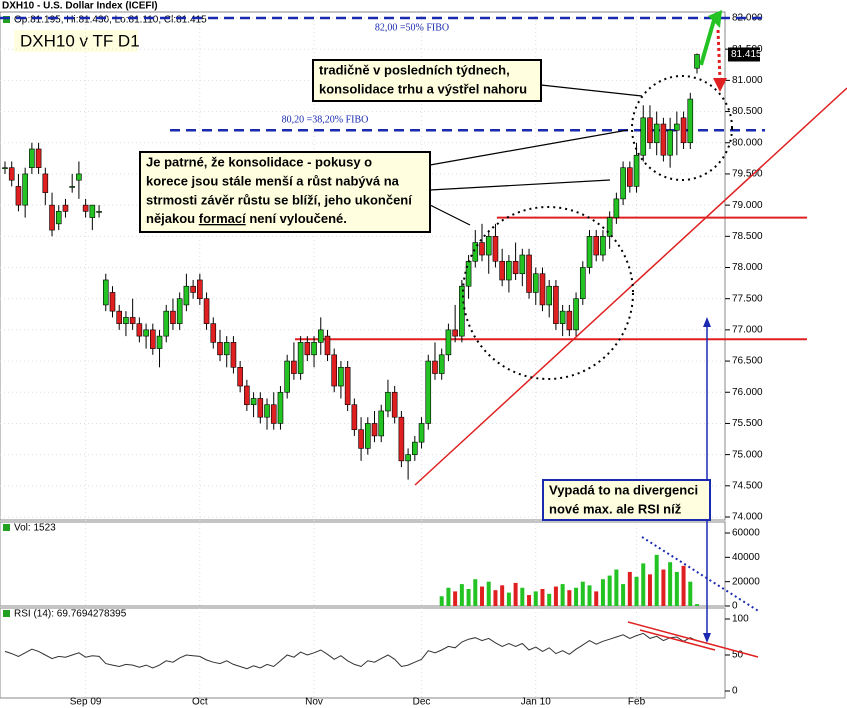 This screenshot has width=847, height=708. What do you see at coordinates (747, 517) in the screenshot?
I see `y-tick-label: 74.000` at bounding box center [747, 517].